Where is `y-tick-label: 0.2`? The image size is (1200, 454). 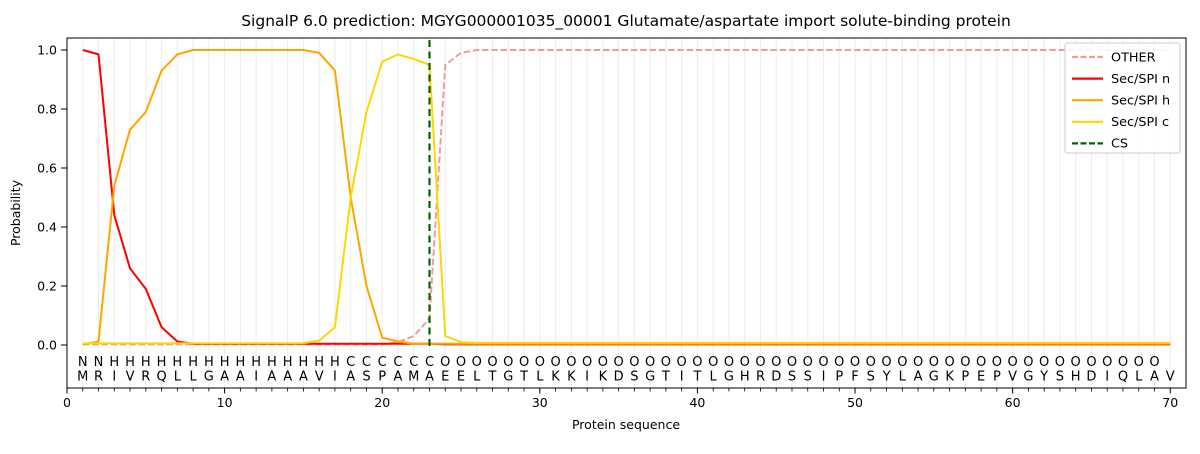
y-tick-label: 0.2 is located at coordinates (47, 286).